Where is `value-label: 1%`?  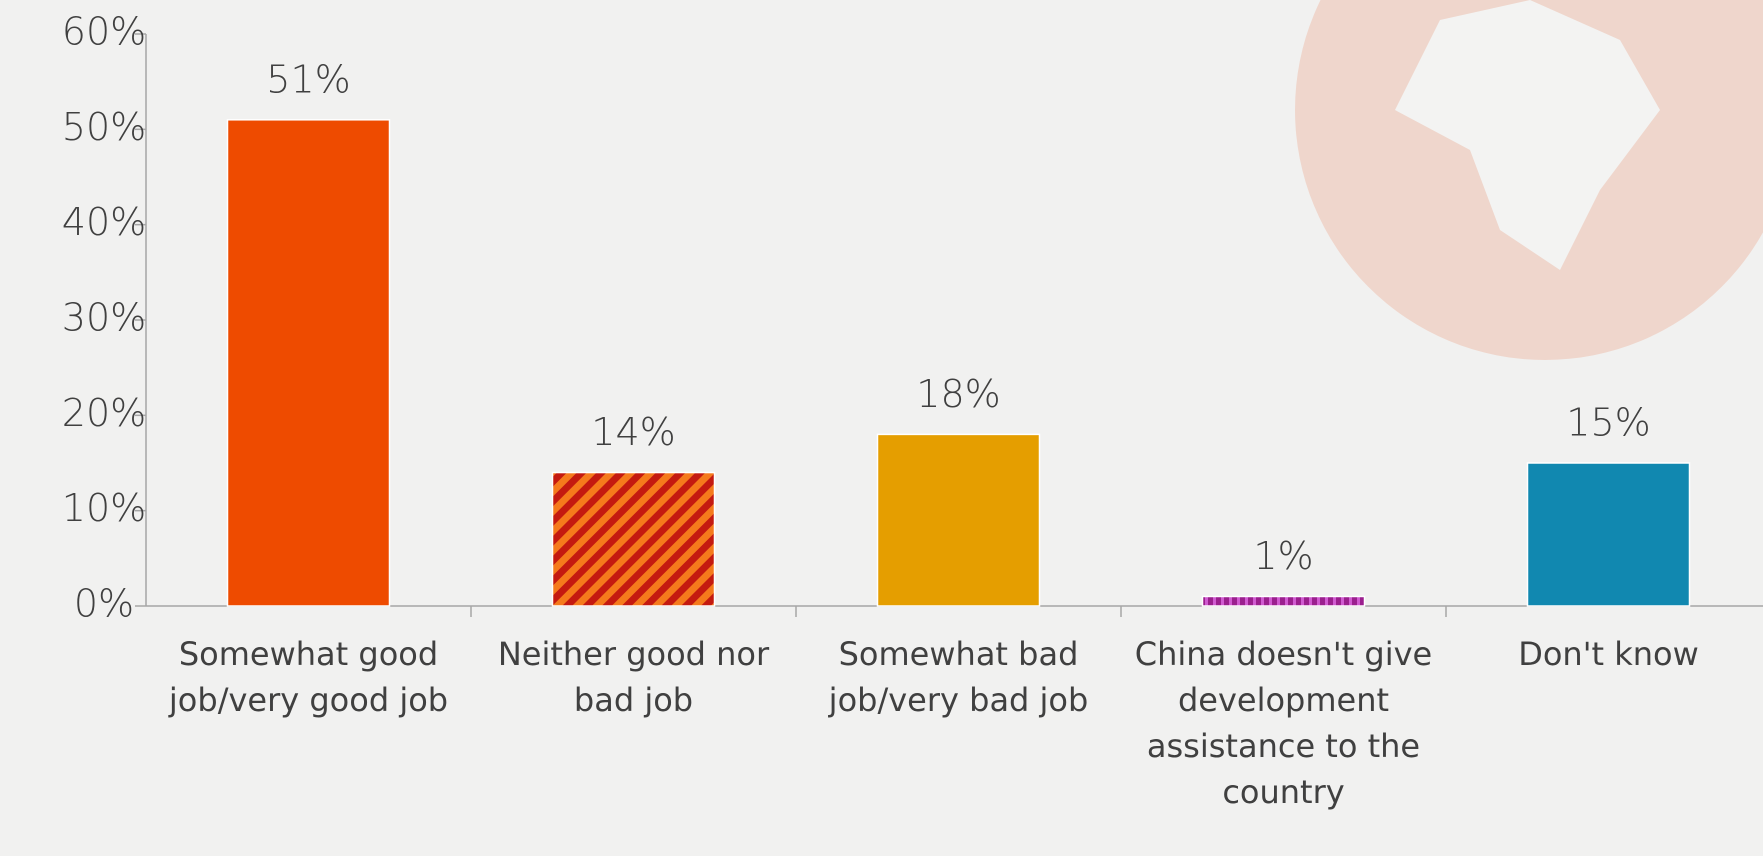
value-label: 1% is located at coordinates (1283, 556).